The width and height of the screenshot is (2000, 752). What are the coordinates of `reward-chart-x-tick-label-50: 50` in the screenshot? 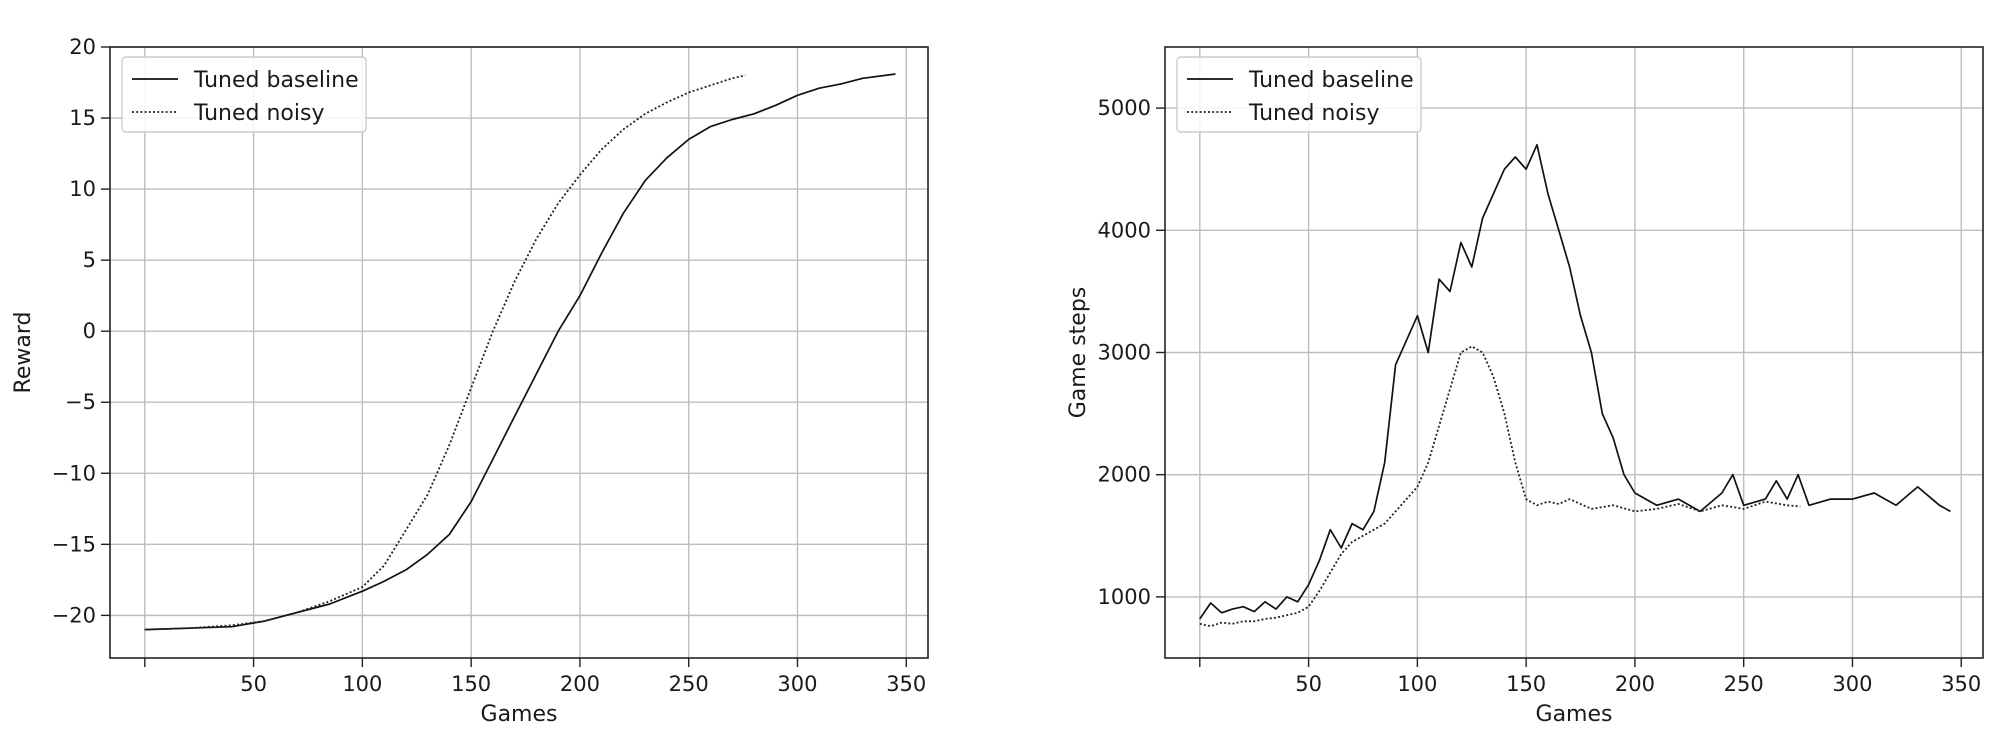 It's located at (253, 684).